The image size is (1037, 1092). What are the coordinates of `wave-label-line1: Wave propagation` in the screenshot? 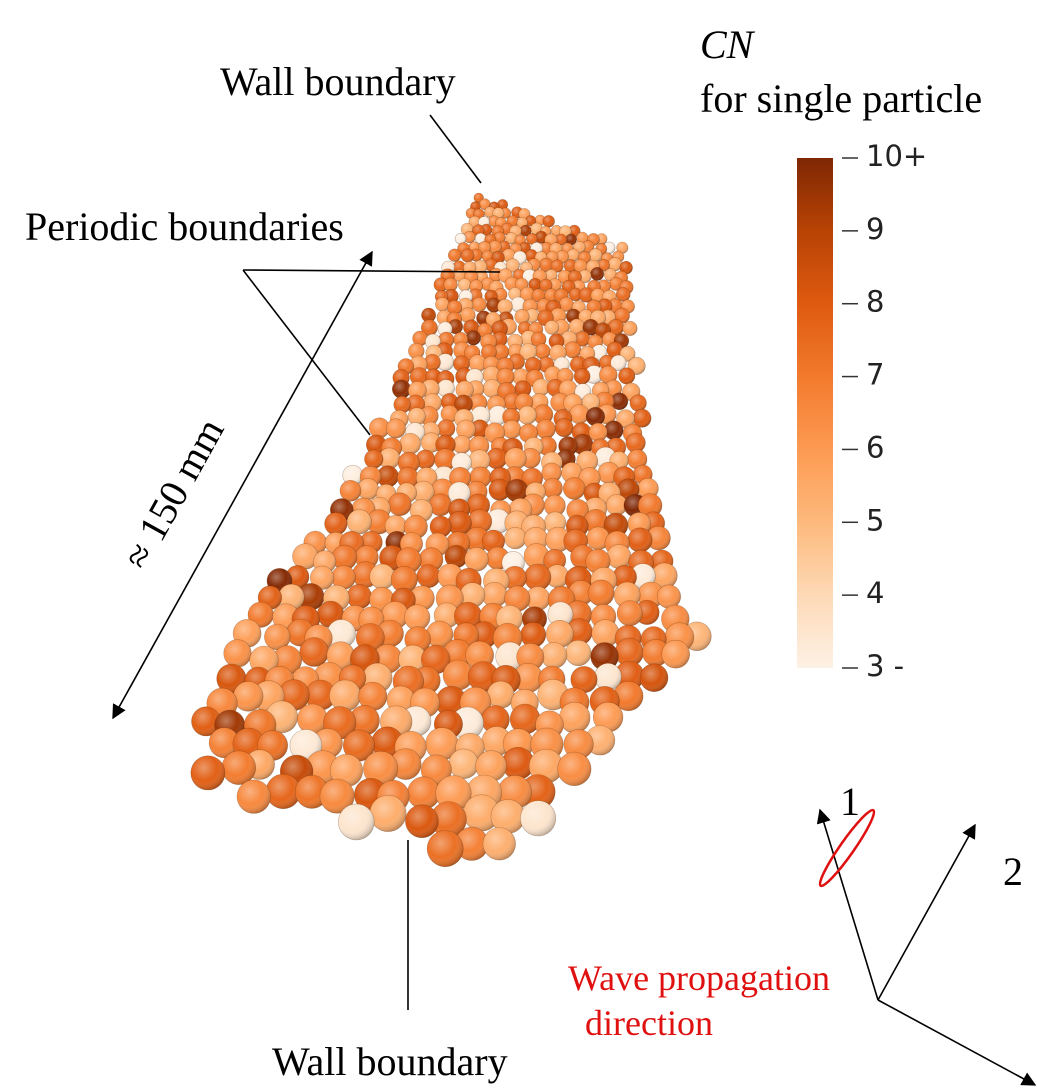 It's located at (699, 978).